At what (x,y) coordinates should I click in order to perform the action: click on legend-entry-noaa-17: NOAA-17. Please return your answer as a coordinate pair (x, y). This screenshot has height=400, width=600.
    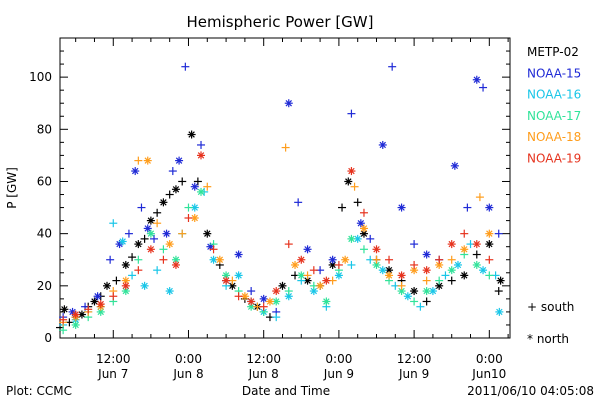
    Looking at the image, I should click on (554, 116).